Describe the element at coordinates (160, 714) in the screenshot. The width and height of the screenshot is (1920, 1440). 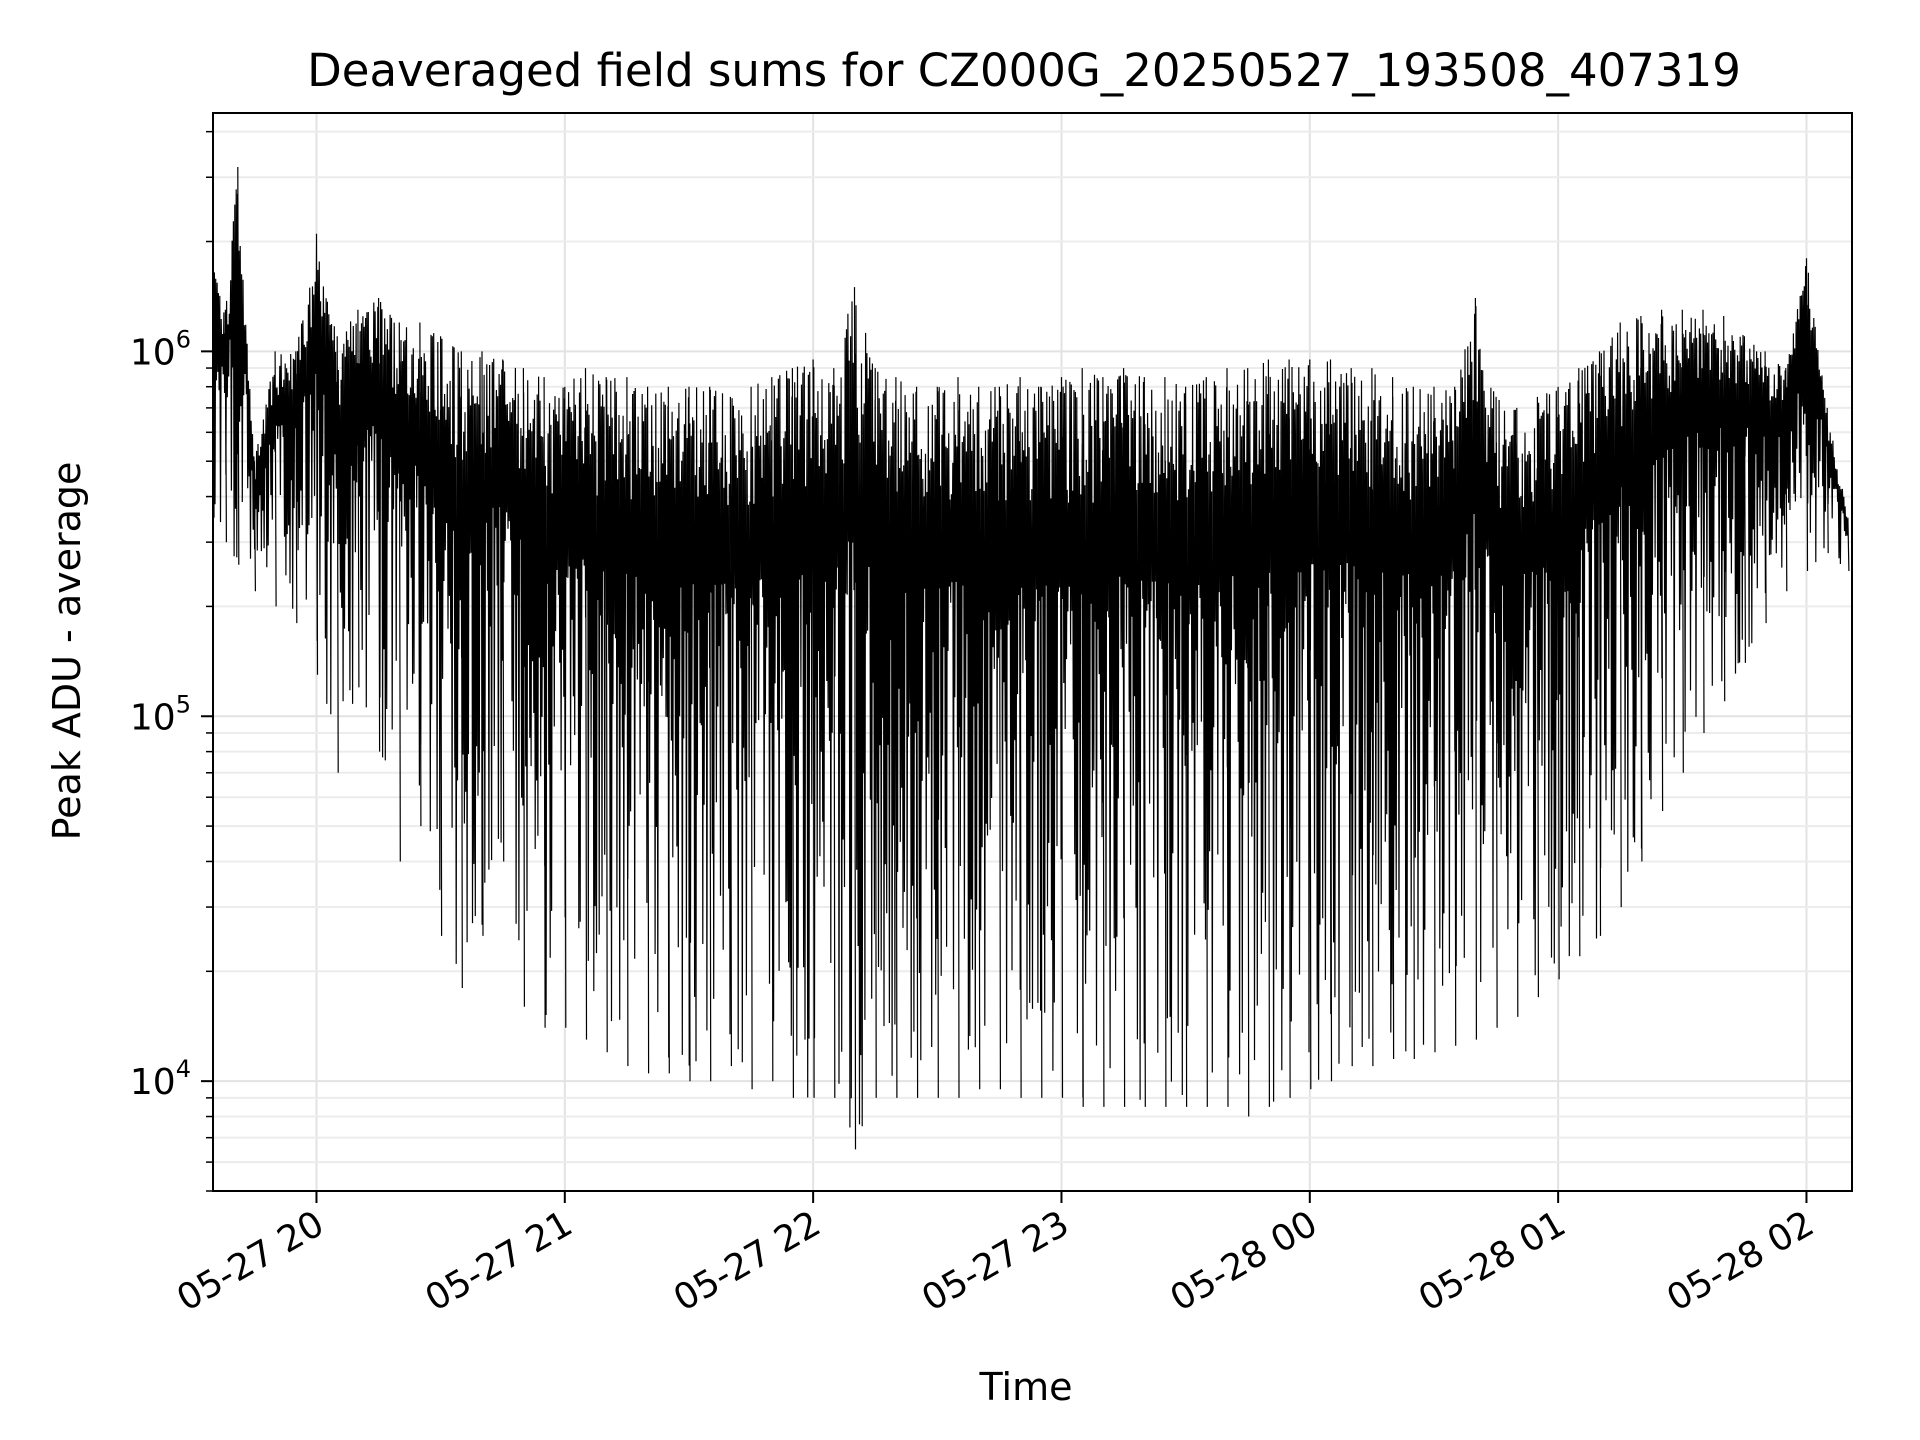
I see `y-tick-label: 10⁵` at that location.